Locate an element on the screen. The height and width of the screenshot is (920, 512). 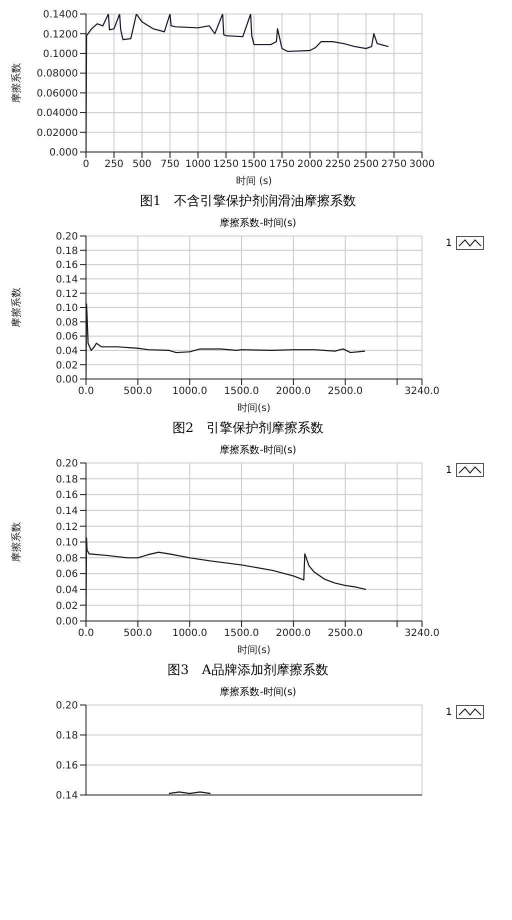
y-tick-label: 0.1200 is located at coordinates (60, 34).